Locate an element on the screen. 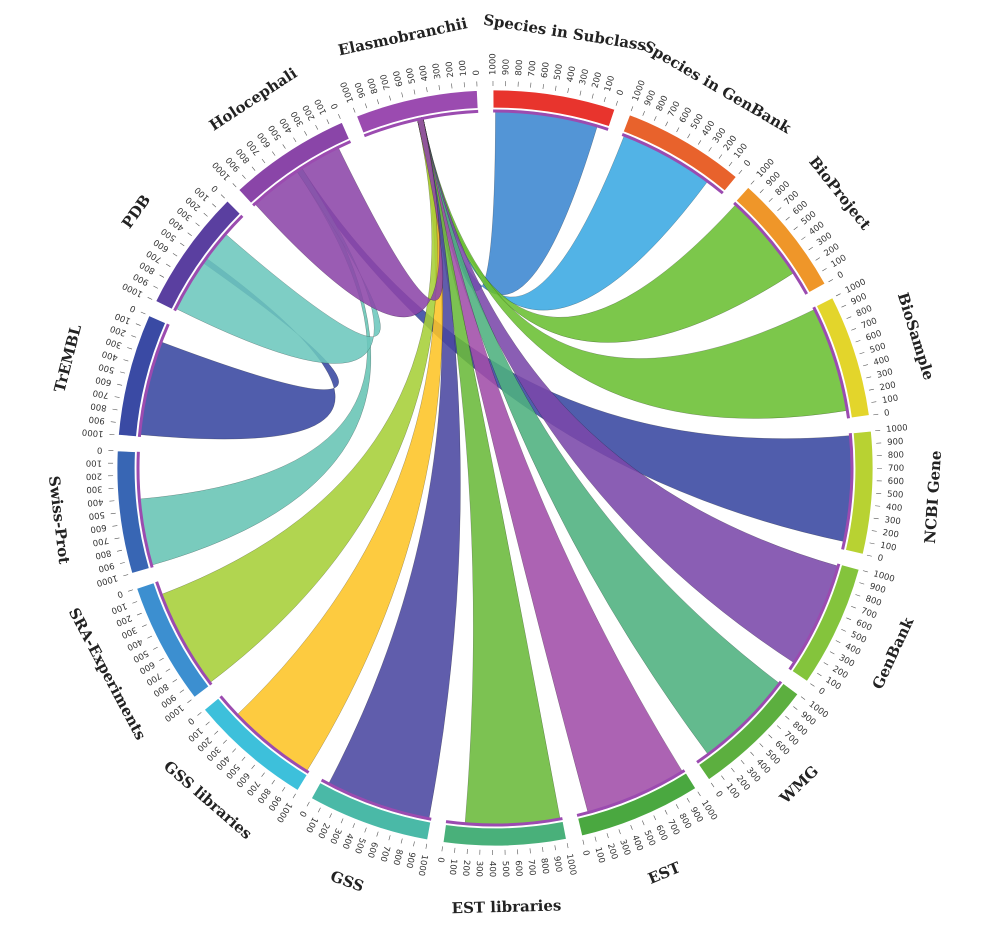 The width and height of the screenshot is (1000, 925). segment-arc-holocephali is located at coordinates (294, 162).